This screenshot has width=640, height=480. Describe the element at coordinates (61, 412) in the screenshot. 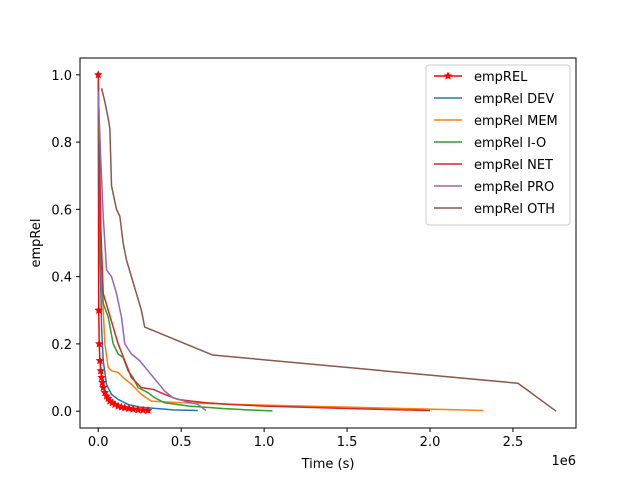

I see `y-tick-label-0: 0.0` at that location.